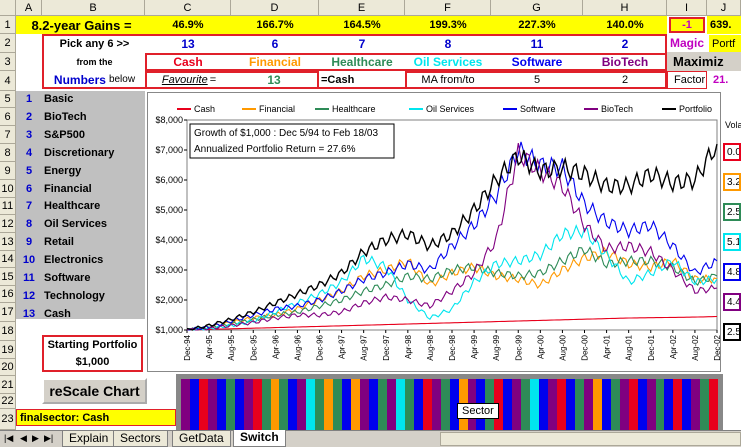  What do you see at coordinates (625, 25) in the screenshot?
I see `gain-h: 140.0%` at bounding box center [625, 25].